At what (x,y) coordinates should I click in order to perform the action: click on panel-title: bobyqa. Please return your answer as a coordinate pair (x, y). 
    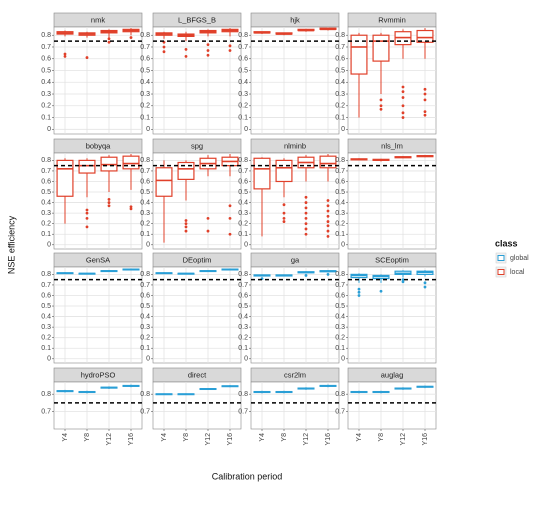
    Looking at the image, I should click on (98, 145).